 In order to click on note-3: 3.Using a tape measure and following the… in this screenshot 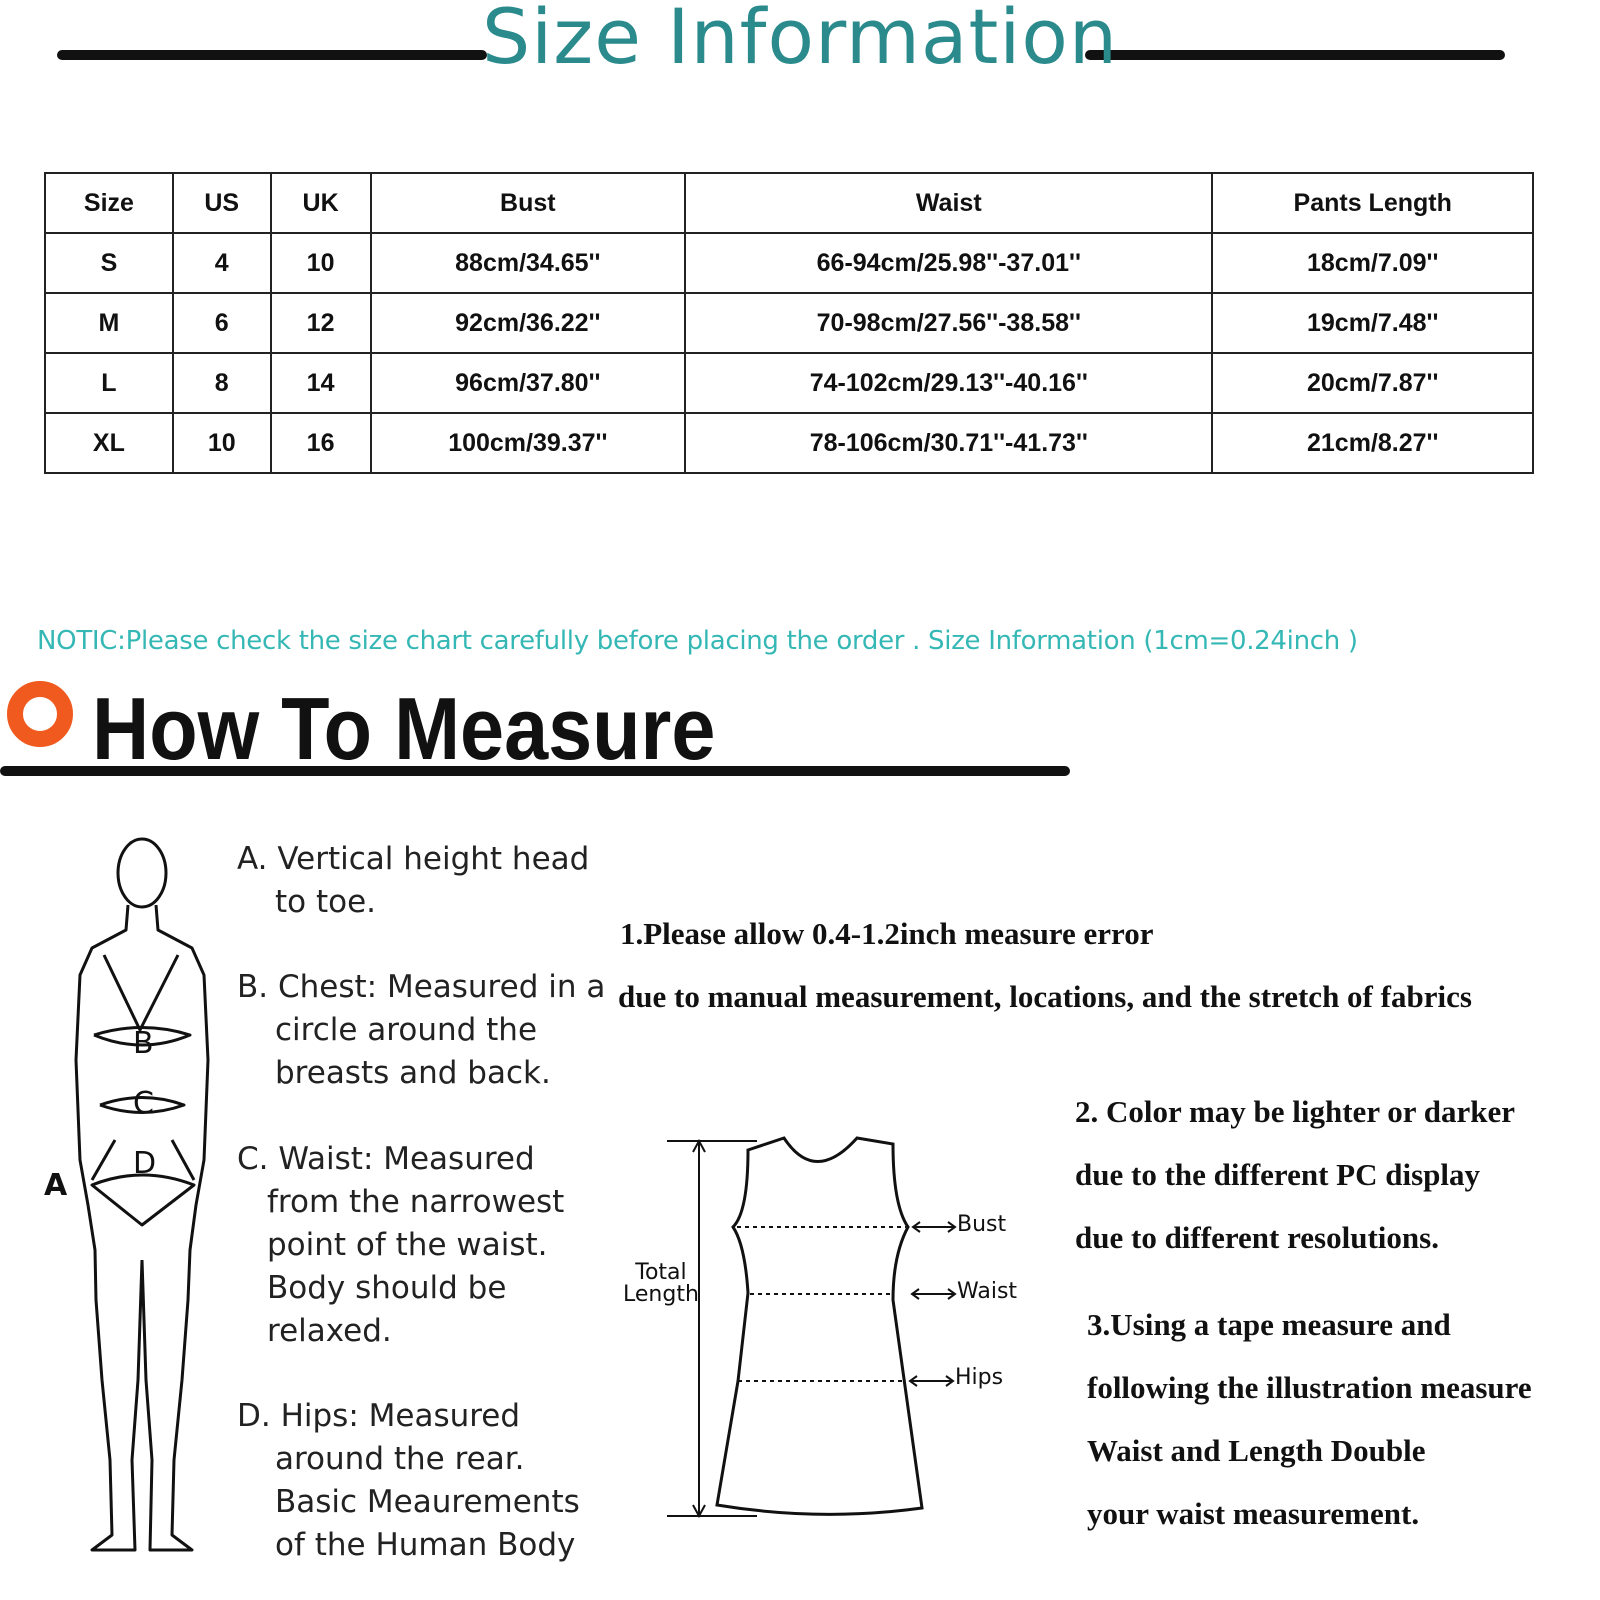, I will do `click(1309, 1419)`.